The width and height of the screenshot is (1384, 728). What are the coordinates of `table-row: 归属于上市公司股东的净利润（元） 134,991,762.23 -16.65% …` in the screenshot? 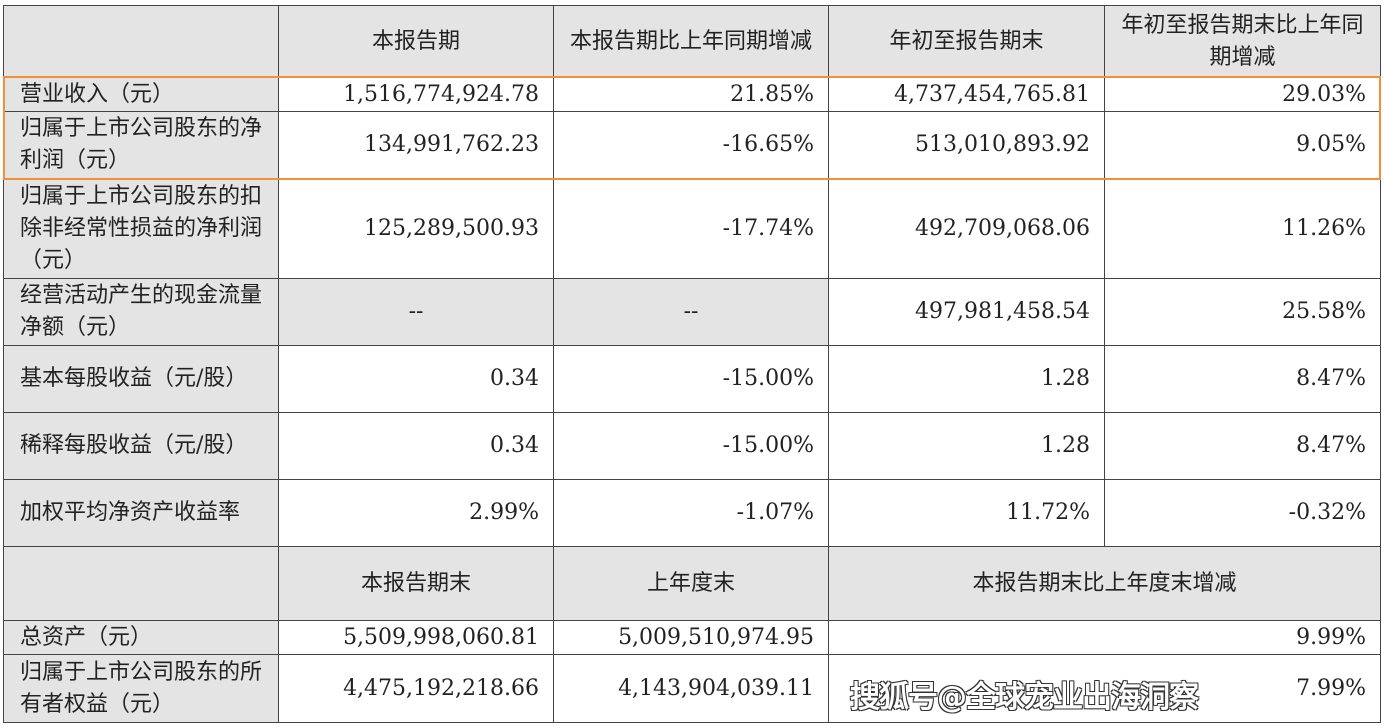 It's located at (692, 145).